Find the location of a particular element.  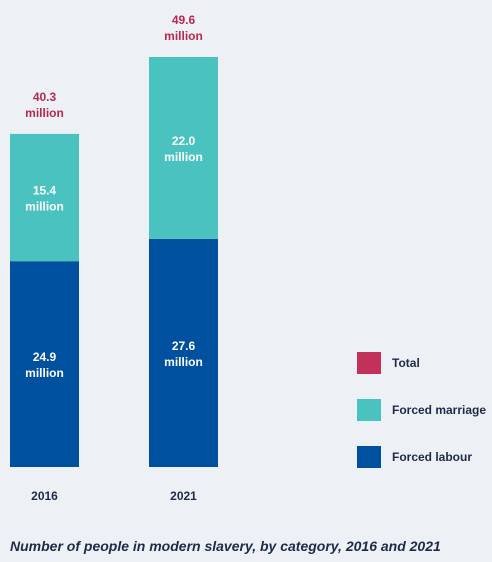

legend-swatch-total is located at coordinates (369, 363).